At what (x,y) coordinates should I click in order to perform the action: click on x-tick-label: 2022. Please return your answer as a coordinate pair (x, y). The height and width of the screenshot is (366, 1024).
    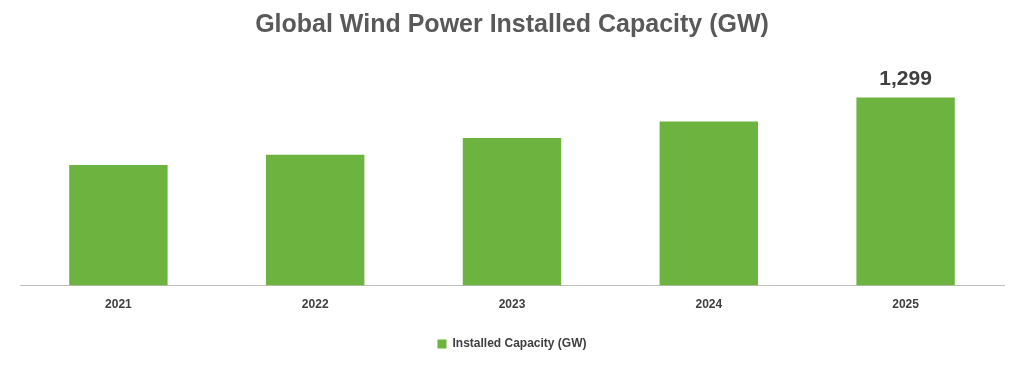
    Looking at the image, I should click on (315, 304).